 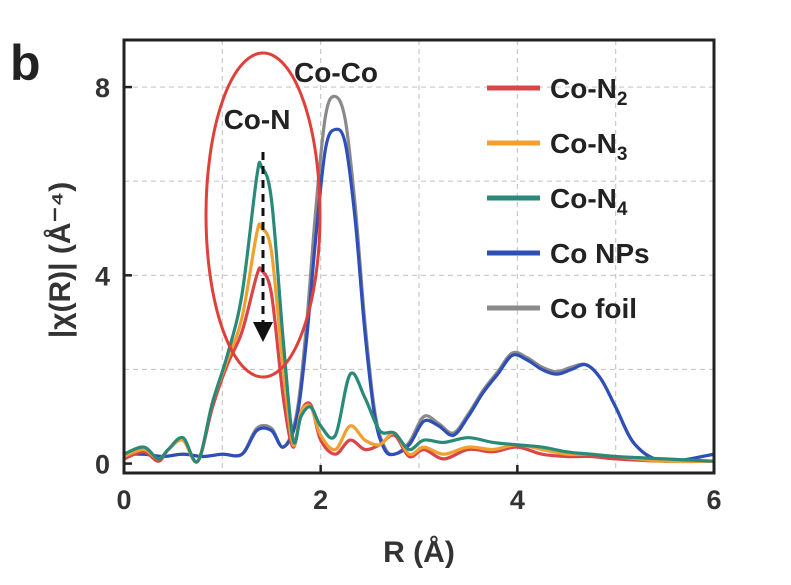 What do you see at coordinates (102, 276) in the screenshot?
I see `y-tick-label: 4` at bounding box center [102, 276].